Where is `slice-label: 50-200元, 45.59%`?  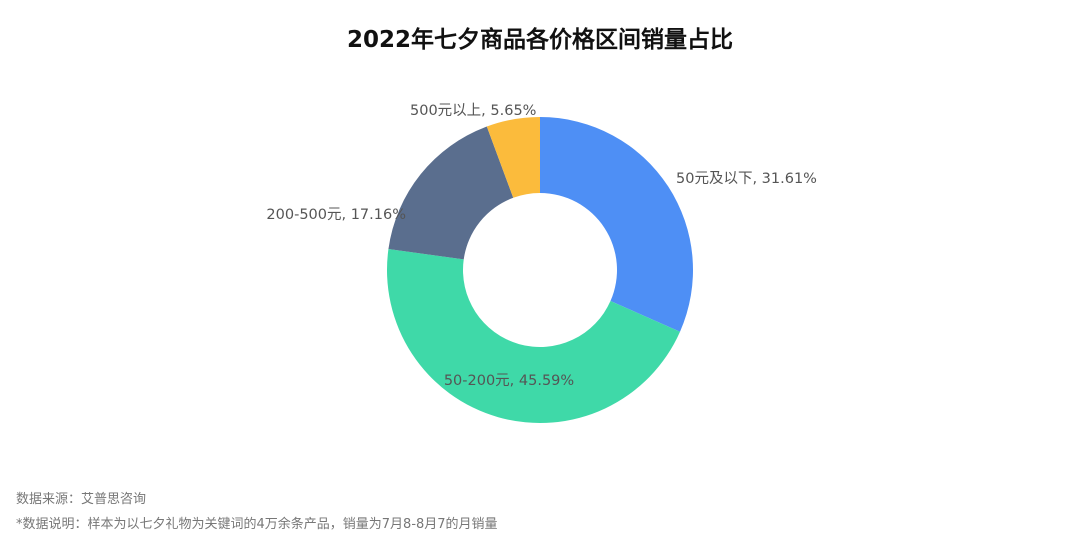 slice-label: 50-200元, 45.59% is located at coordinates (509, 381).